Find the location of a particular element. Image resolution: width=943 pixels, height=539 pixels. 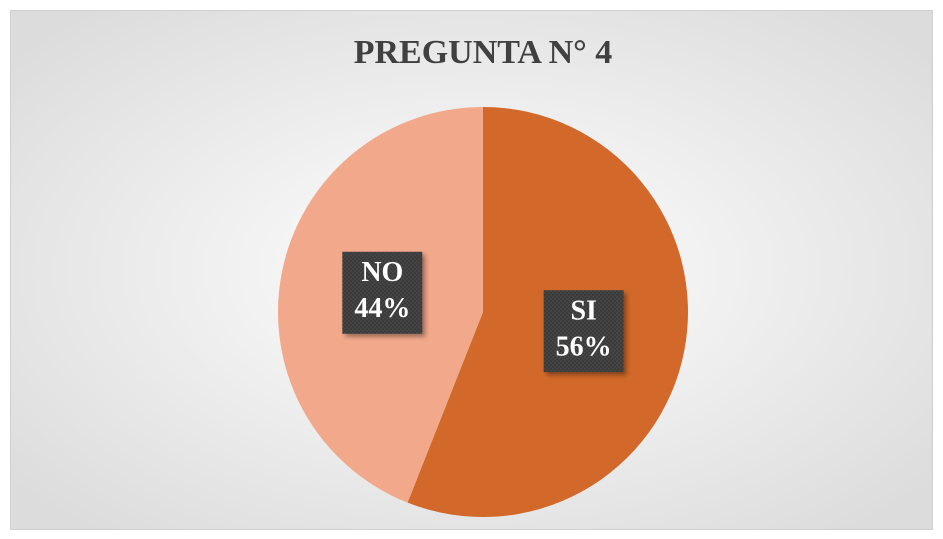

data-label-category: NO is located at coordinates (382, 272).